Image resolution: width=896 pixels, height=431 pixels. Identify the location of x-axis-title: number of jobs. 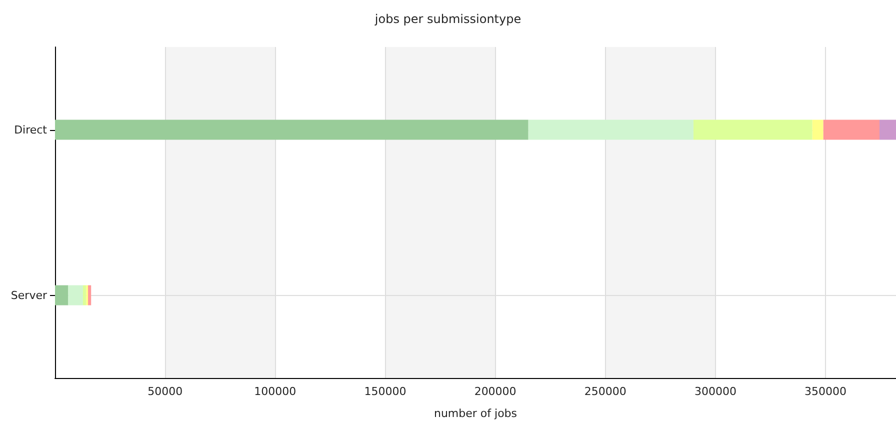
(476, 413).